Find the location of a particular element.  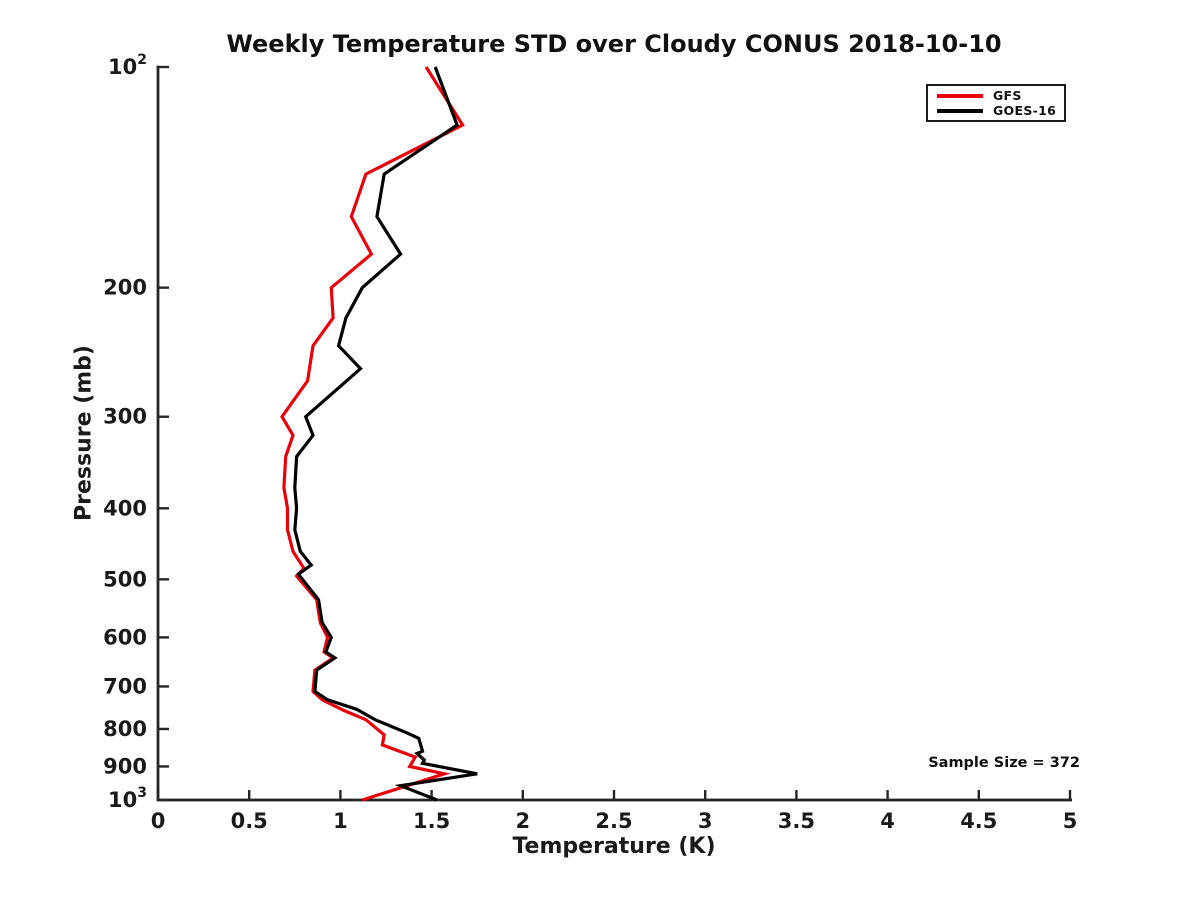

y-tick-label: 600 is located at coordinates (125, 637).